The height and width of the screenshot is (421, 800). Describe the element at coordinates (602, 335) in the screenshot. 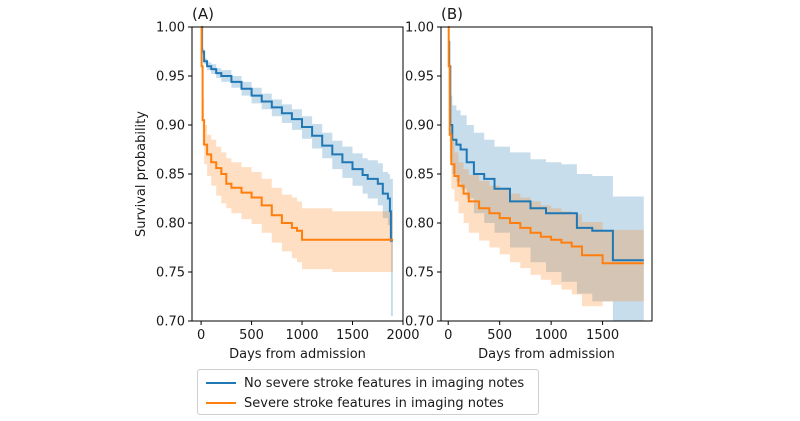

I see `x-tick-label-b-3: 1500` at that location.